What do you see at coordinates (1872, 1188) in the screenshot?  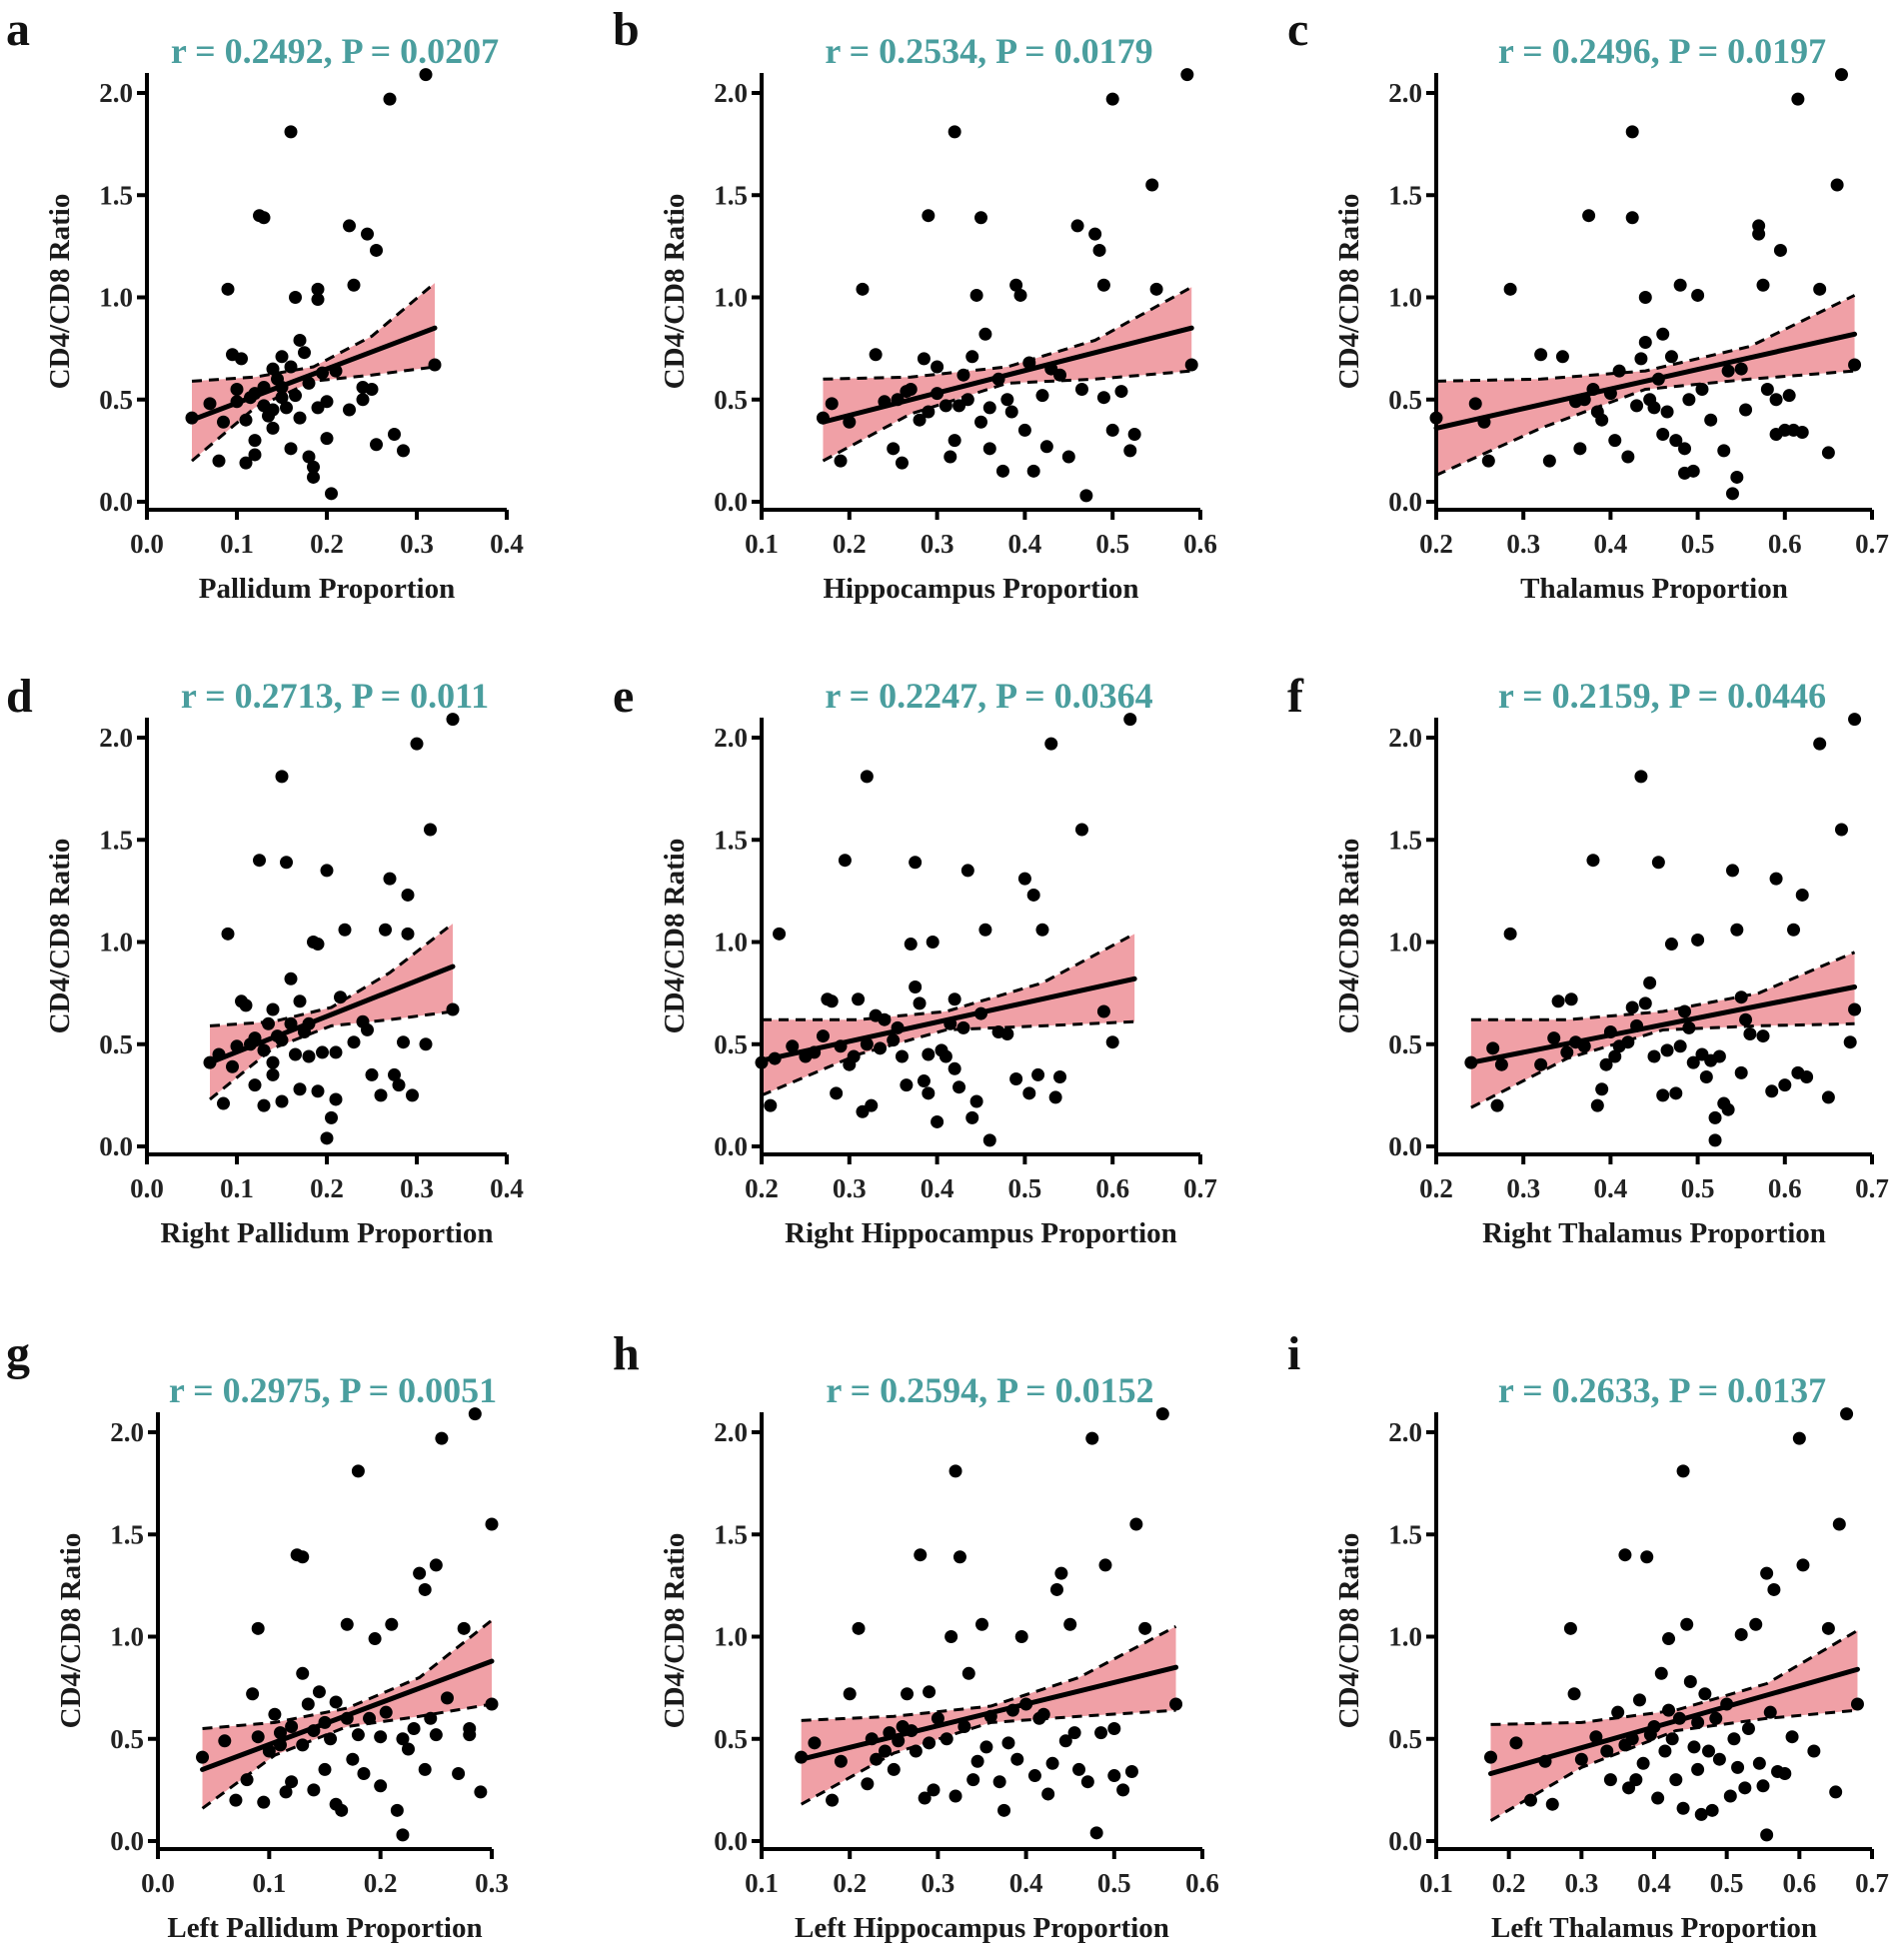 I see `x-tick-label: 0.7` at bounding box center [1872, 1188].